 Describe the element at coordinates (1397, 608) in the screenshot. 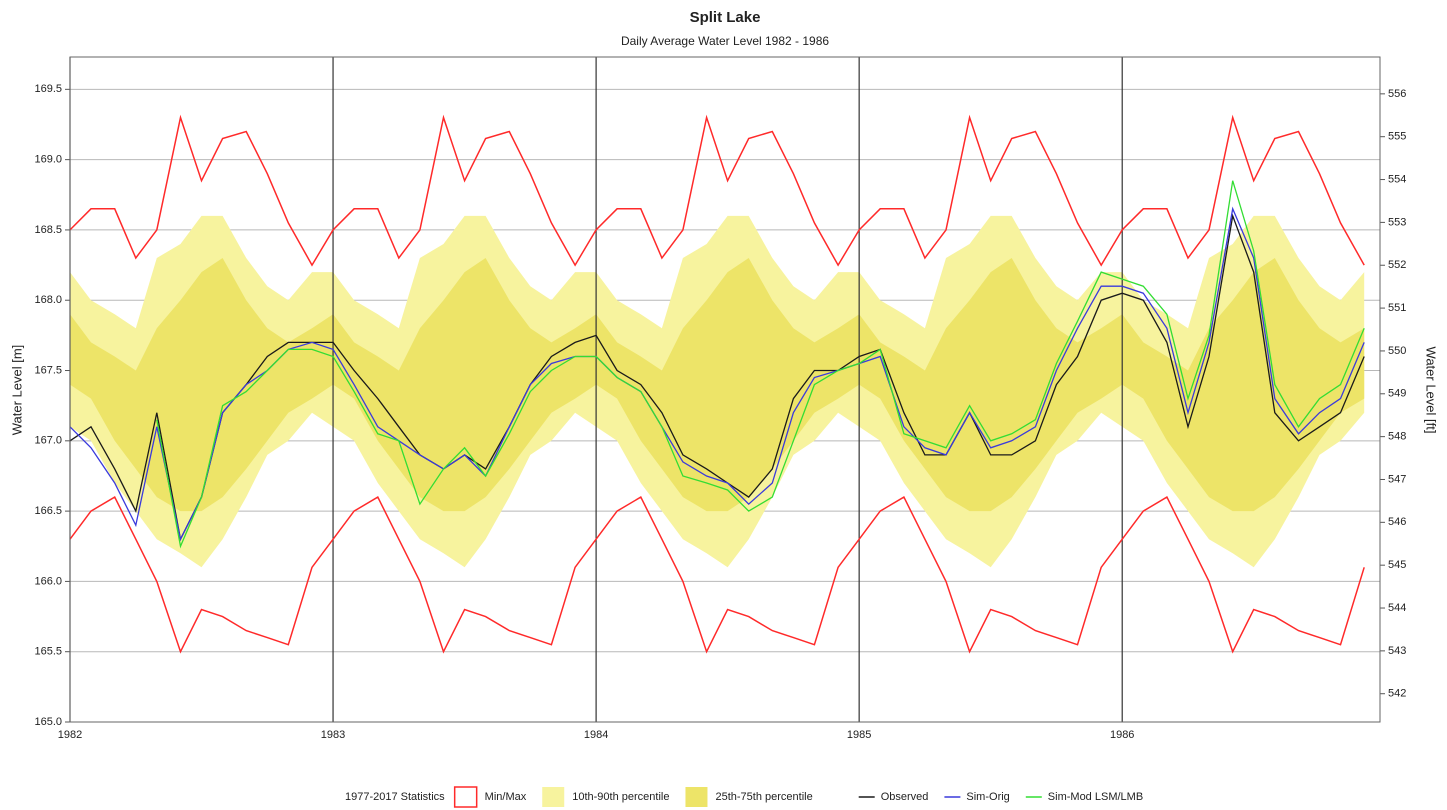

I see `y2-tick-label: 544` at that location.